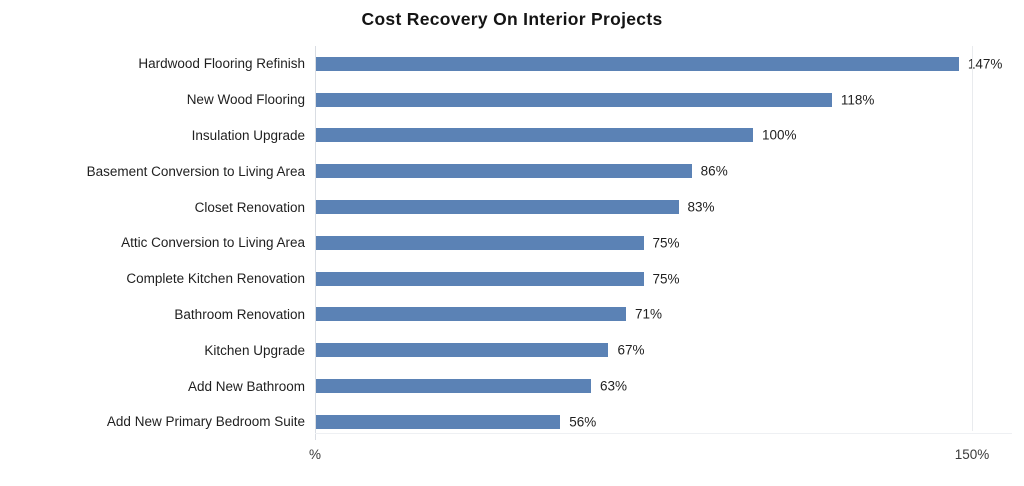 Image resolution: width=1024 pixels, height=486 pixels. What do you see at coordinates (254, 350) in the screenshot?
I see `category-label: Kitchen Upgrade` at bounding box center [254, 350].